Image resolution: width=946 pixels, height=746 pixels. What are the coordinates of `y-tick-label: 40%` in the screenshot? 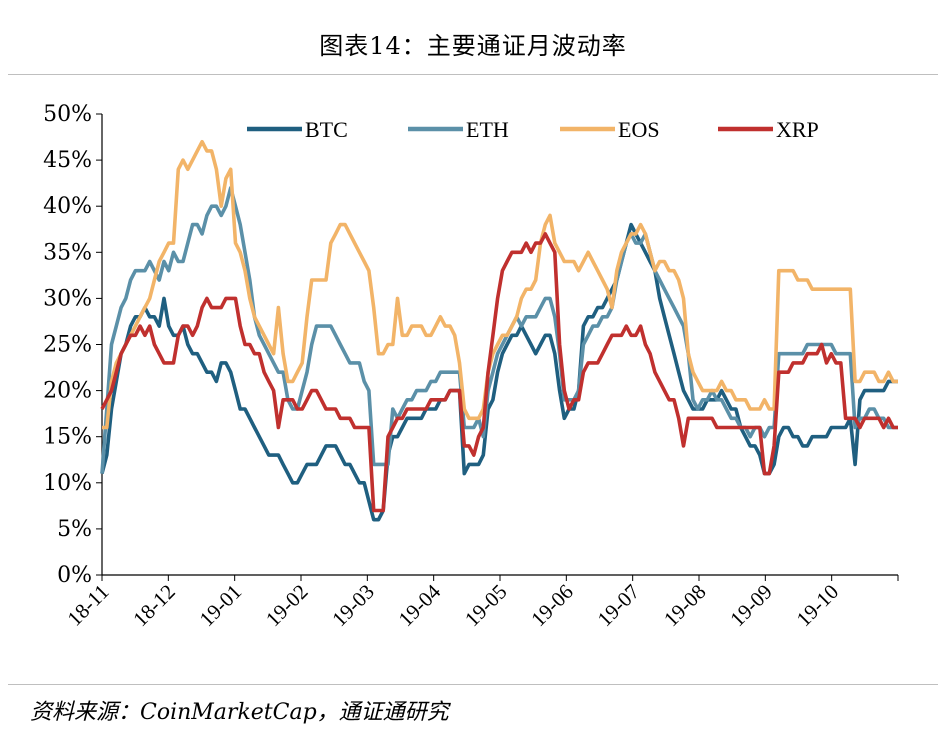 It's located at (67, 206).